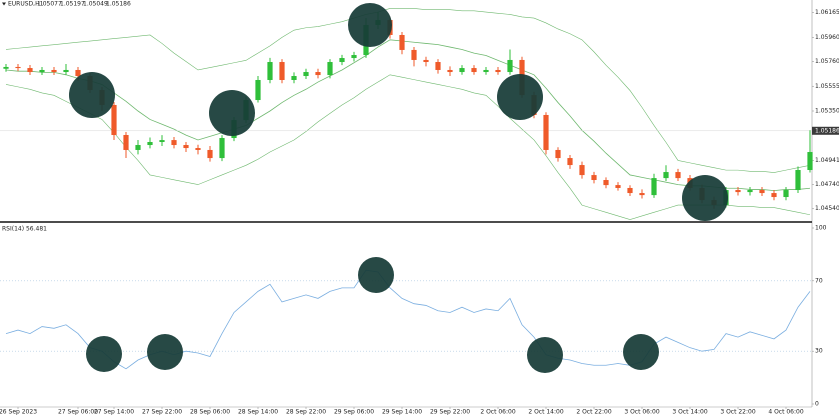 The height and width of the screenshot is (417, 839). What do you see at coordinates (118, 4) in the screenshot?
I see `header-close: 1.05186` at bounding box center [118, 4].